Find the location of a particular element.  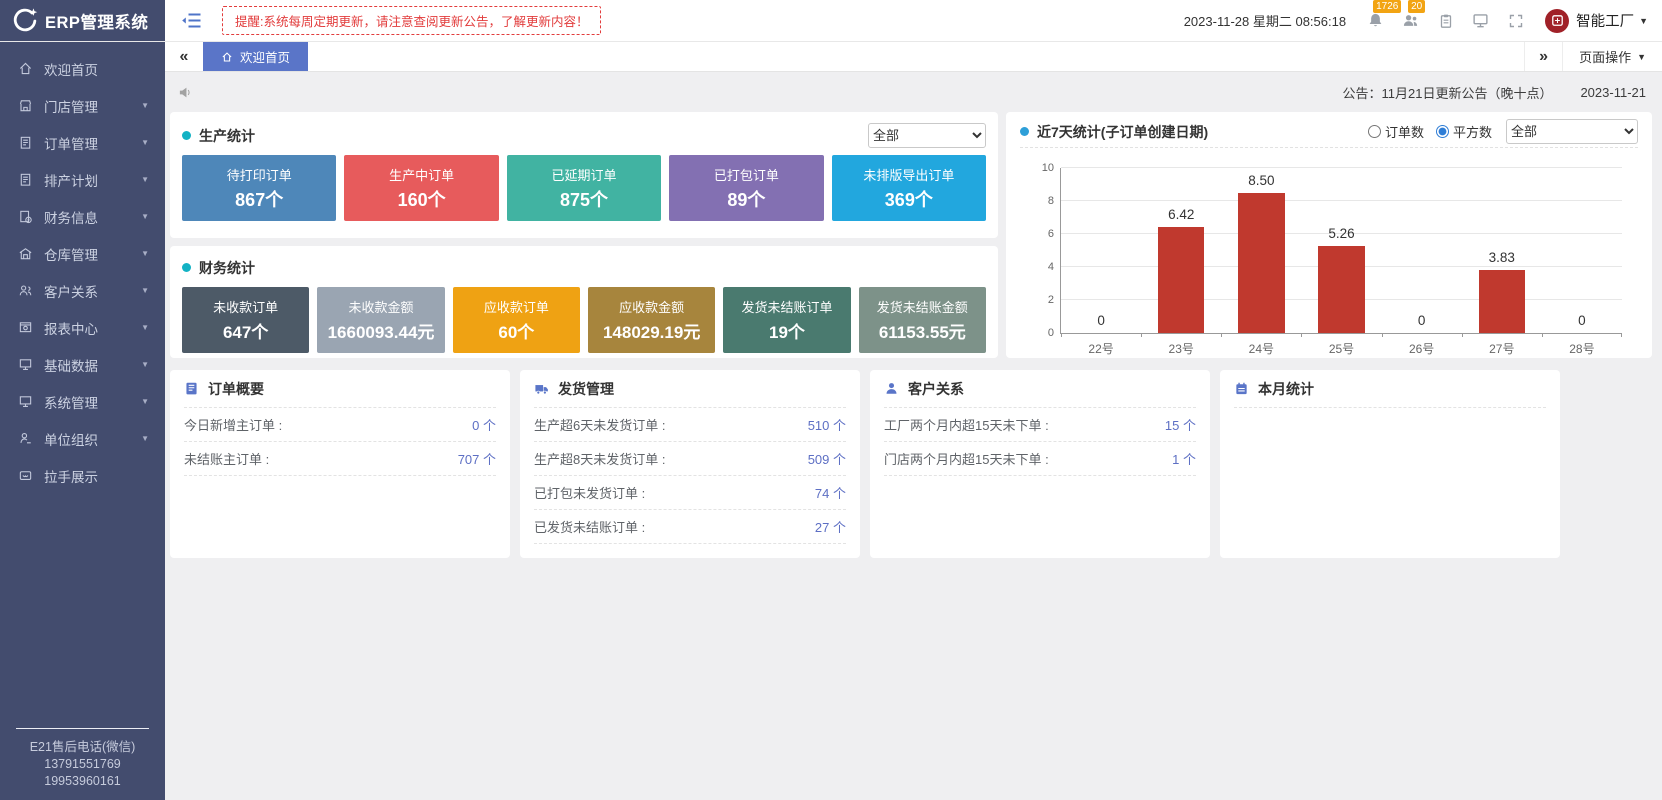

finance-card-2: 应收款订单 60个 is located at coordinates (516, 320).